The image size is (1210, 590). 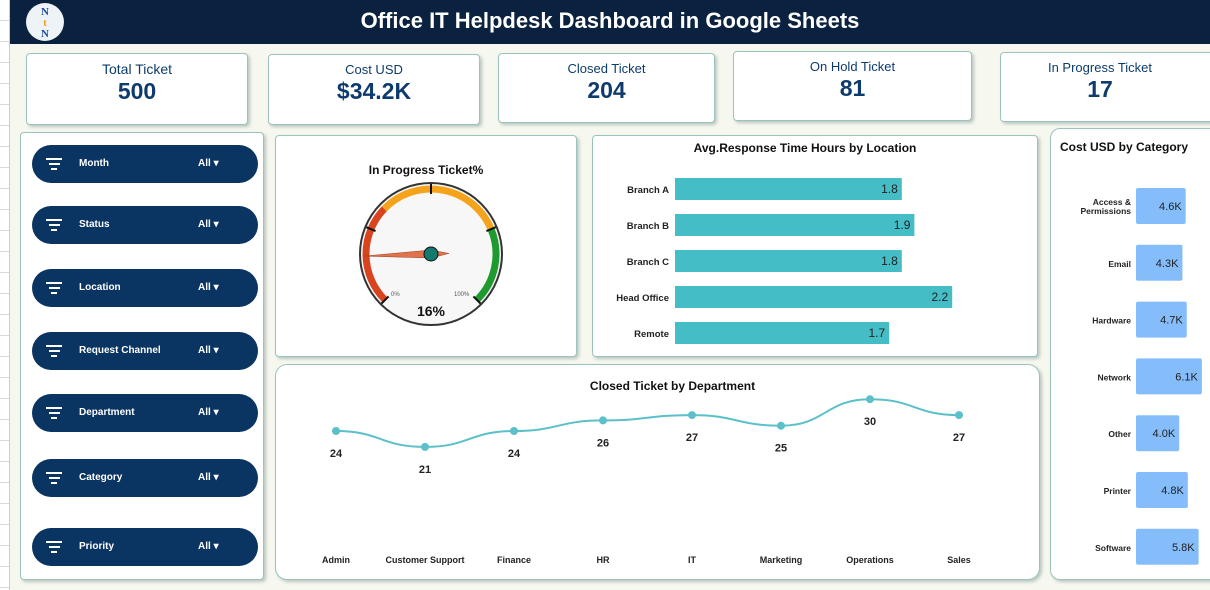 I want to click on bar-category-label: Software, so click(x=1113, y=548).